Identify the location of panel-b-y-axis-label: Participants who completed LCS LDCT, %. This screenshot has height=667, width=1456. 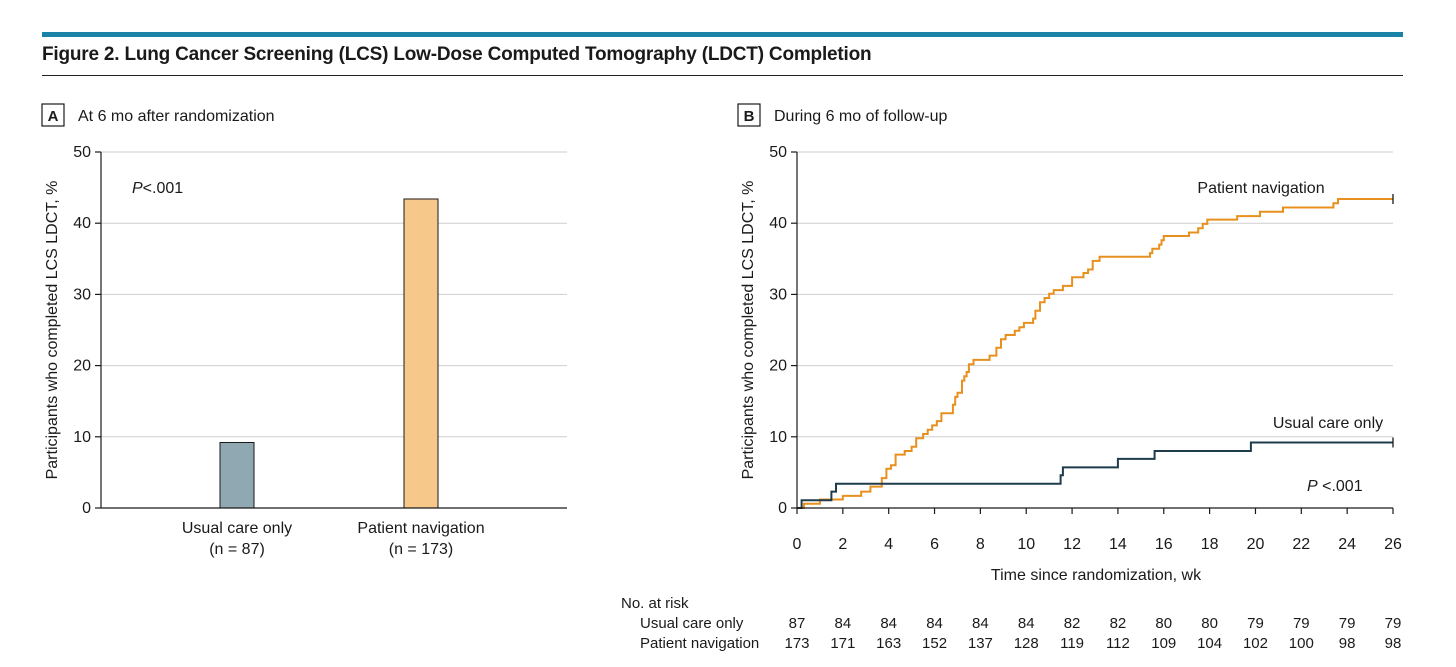
(748, 330).